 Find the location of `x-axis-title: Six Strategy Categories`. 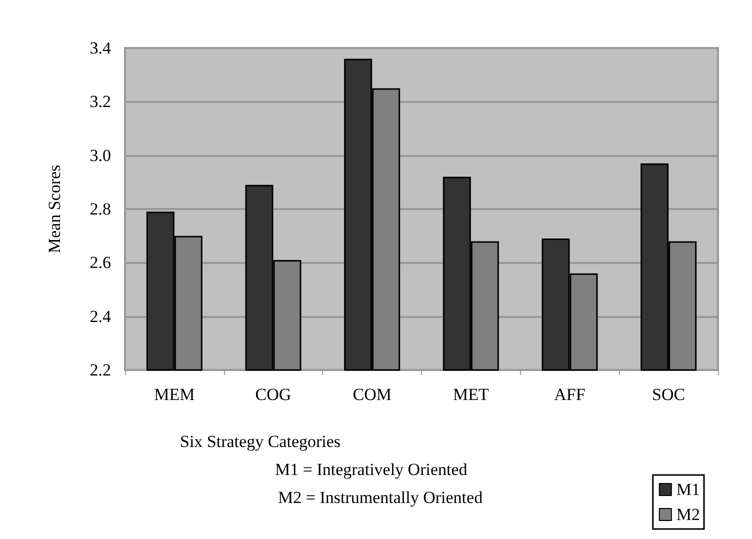

x-axis-title: Six Strategy Categories is located at coordinates (260, 441).